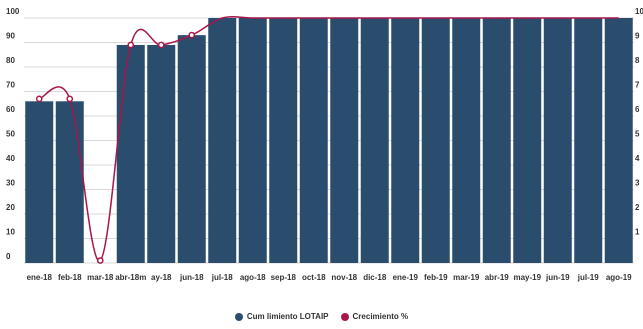 The image size is (643, 329). I want to click on x-tick-label: jul-18, so click(222, 277).